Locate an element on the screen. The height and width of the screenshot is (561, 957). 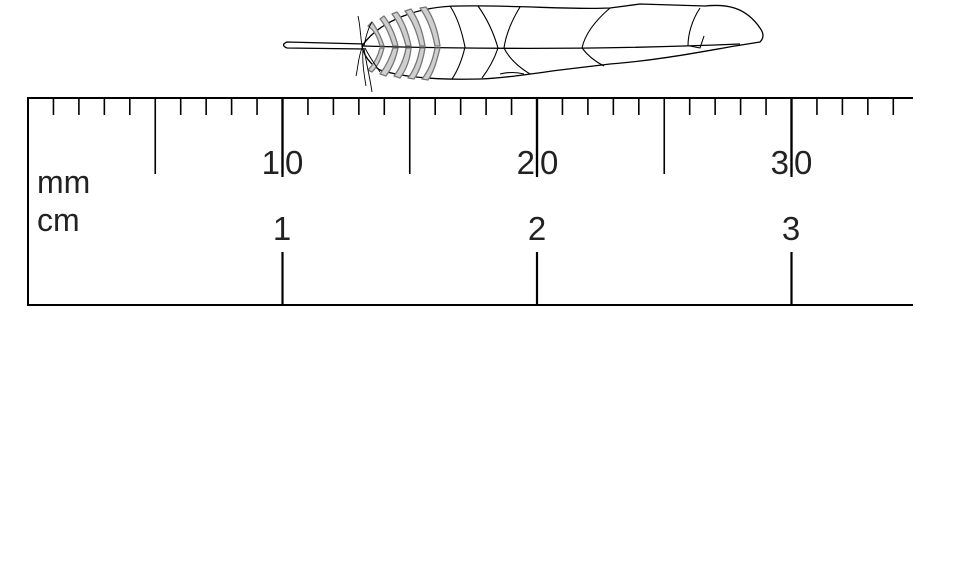
mm-label-10: 1 0 is located at coordinates (283, 162).